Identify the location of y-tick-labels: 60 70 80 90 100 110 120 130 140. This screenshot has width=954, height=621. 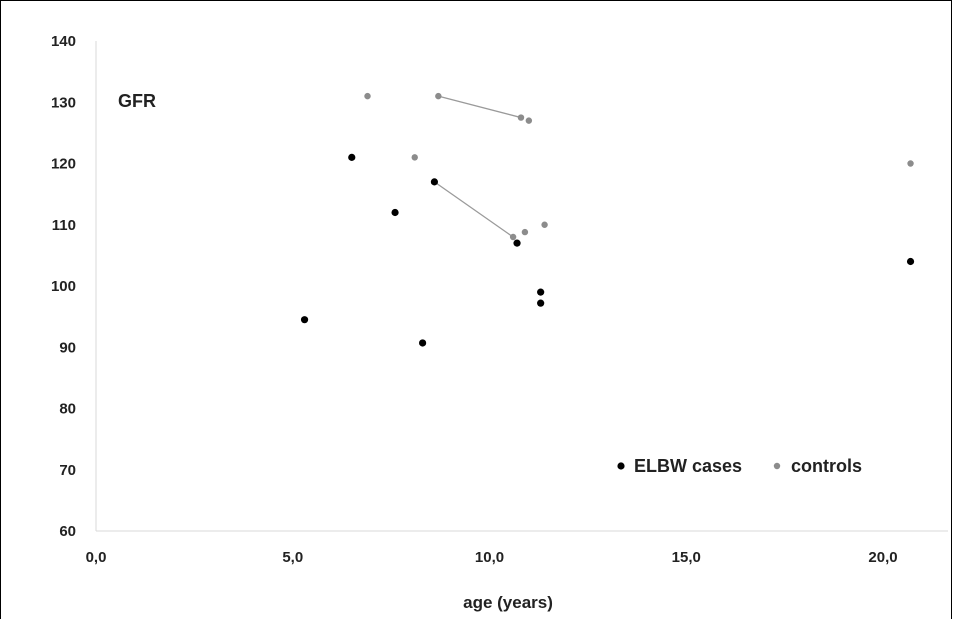
(63, 286).